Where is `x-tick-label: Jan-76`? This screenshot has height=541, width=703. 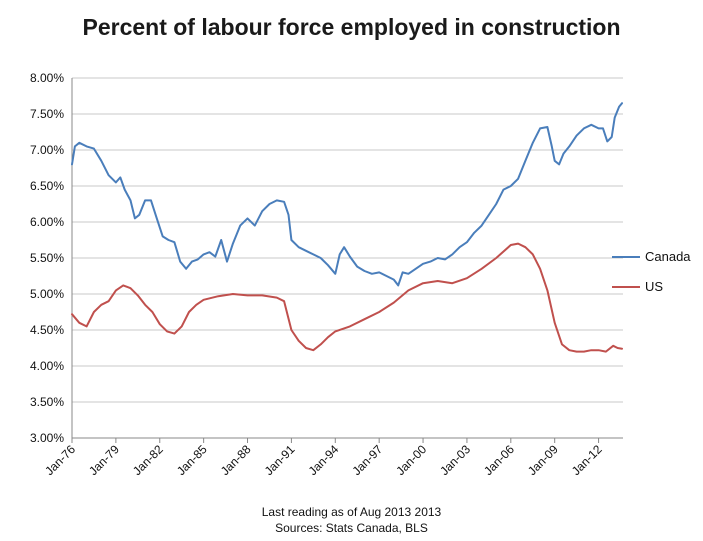 x-tick-label: Jan-76 is located at coordinates (60, 460).